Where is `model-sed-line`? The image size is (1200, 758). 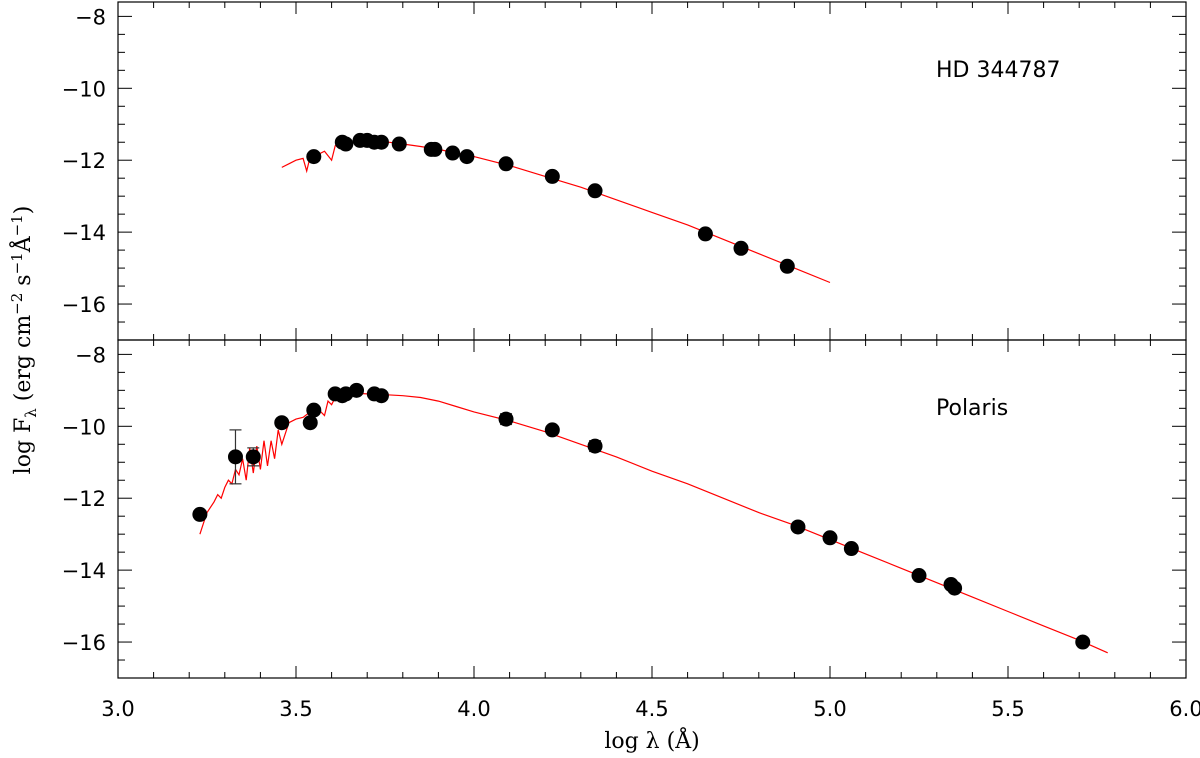
model-sed-line is located at coordinates (556, 211).